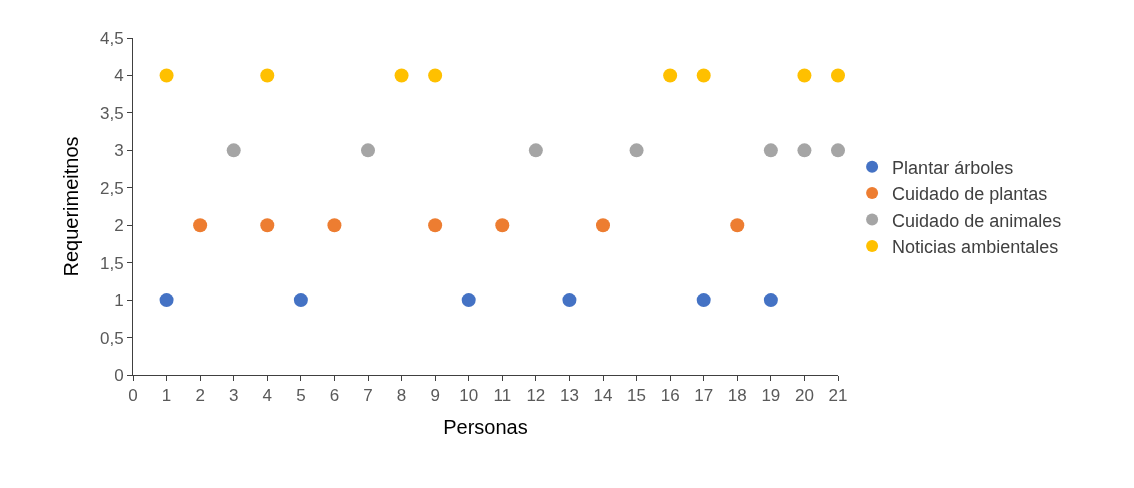 This screenshot has width=1134, height=488. I want to click on x-axis-title: Personas, so click(485, 426).